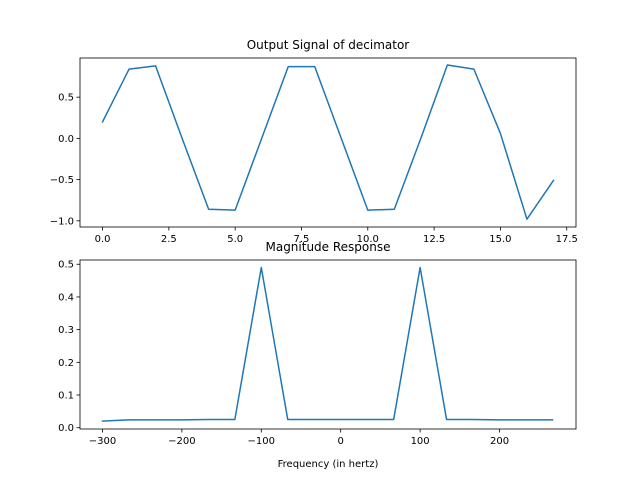  Describe the element at coordinates (567, 239) in the screenshot. I see `signal-plot-xtick-label: 17.5` at that location.